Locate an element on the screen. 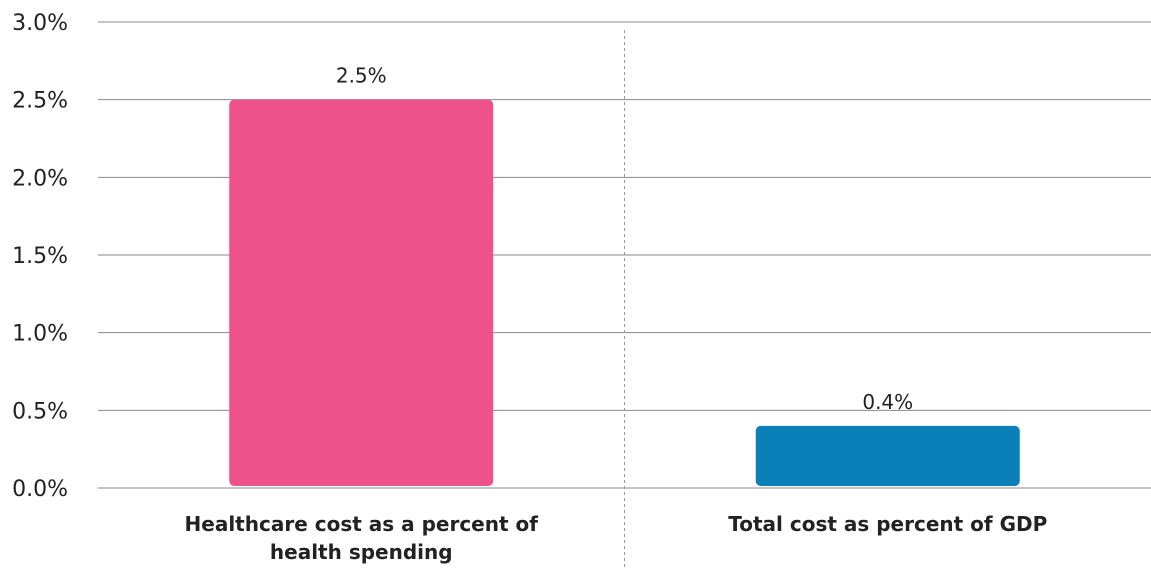  y-tick-label: 0.5% is located at coordinates (40, 411).